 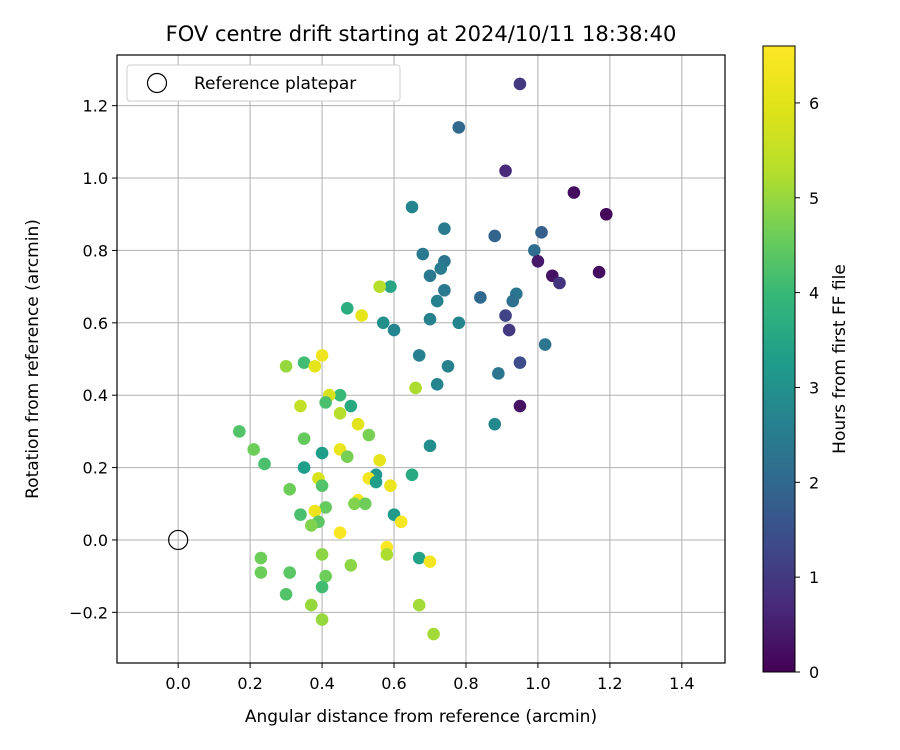 What do you see at coordinates (157, 83) in the screenshot?
I see `legend-marker-icon` at bounding box center [157, 83].